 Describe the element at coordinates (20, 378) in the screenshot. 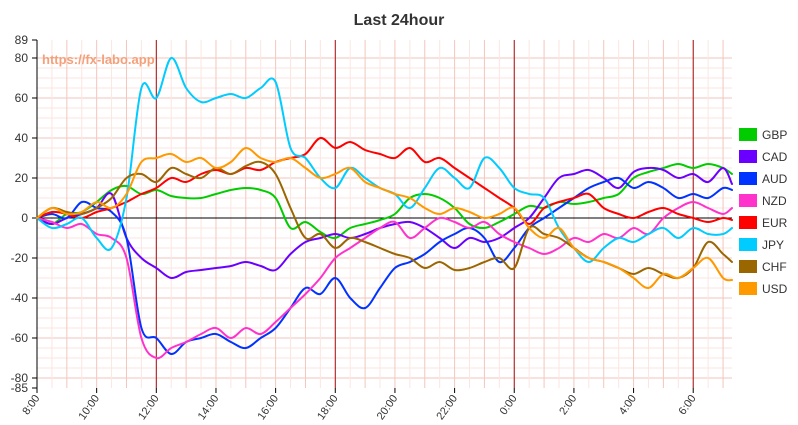

I see `y-tick-label: -80` at that location.